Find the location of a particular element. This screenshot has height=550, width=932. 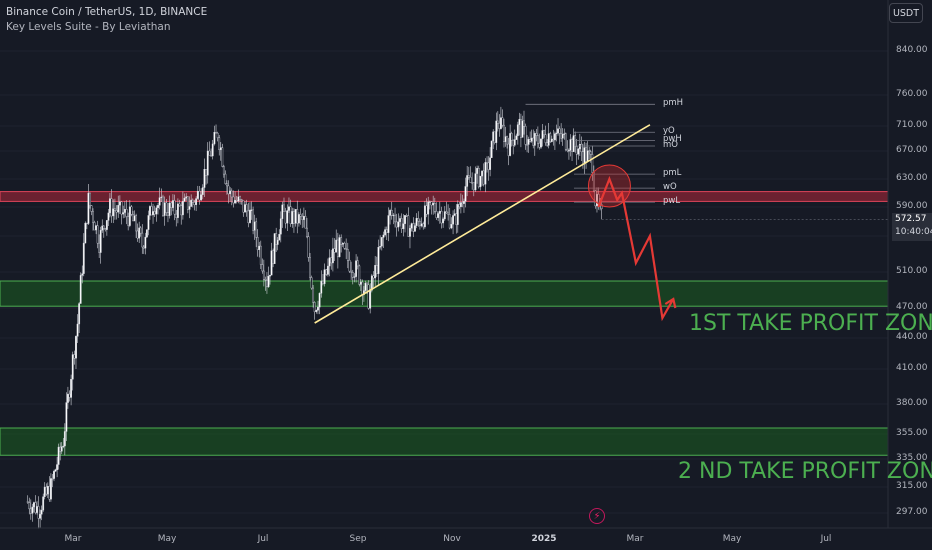

lightning-icon: ⚡ is located at coordinates (597, 516).